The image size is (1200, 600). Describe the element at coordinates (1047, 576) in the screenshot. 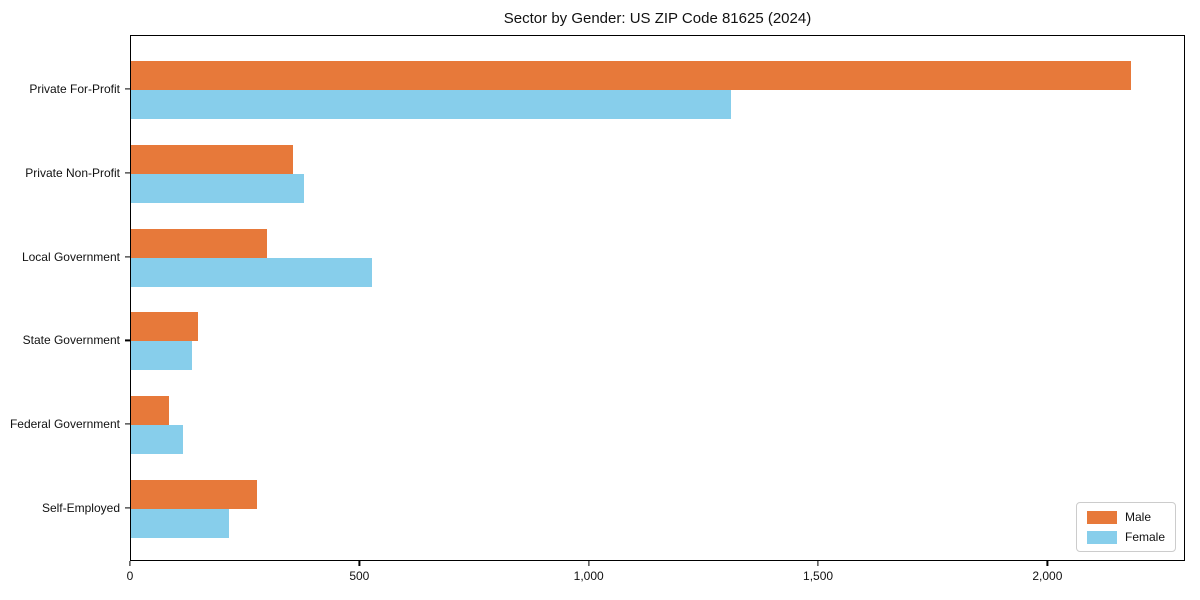

I see `x-tick-label: 2,000` at that location.